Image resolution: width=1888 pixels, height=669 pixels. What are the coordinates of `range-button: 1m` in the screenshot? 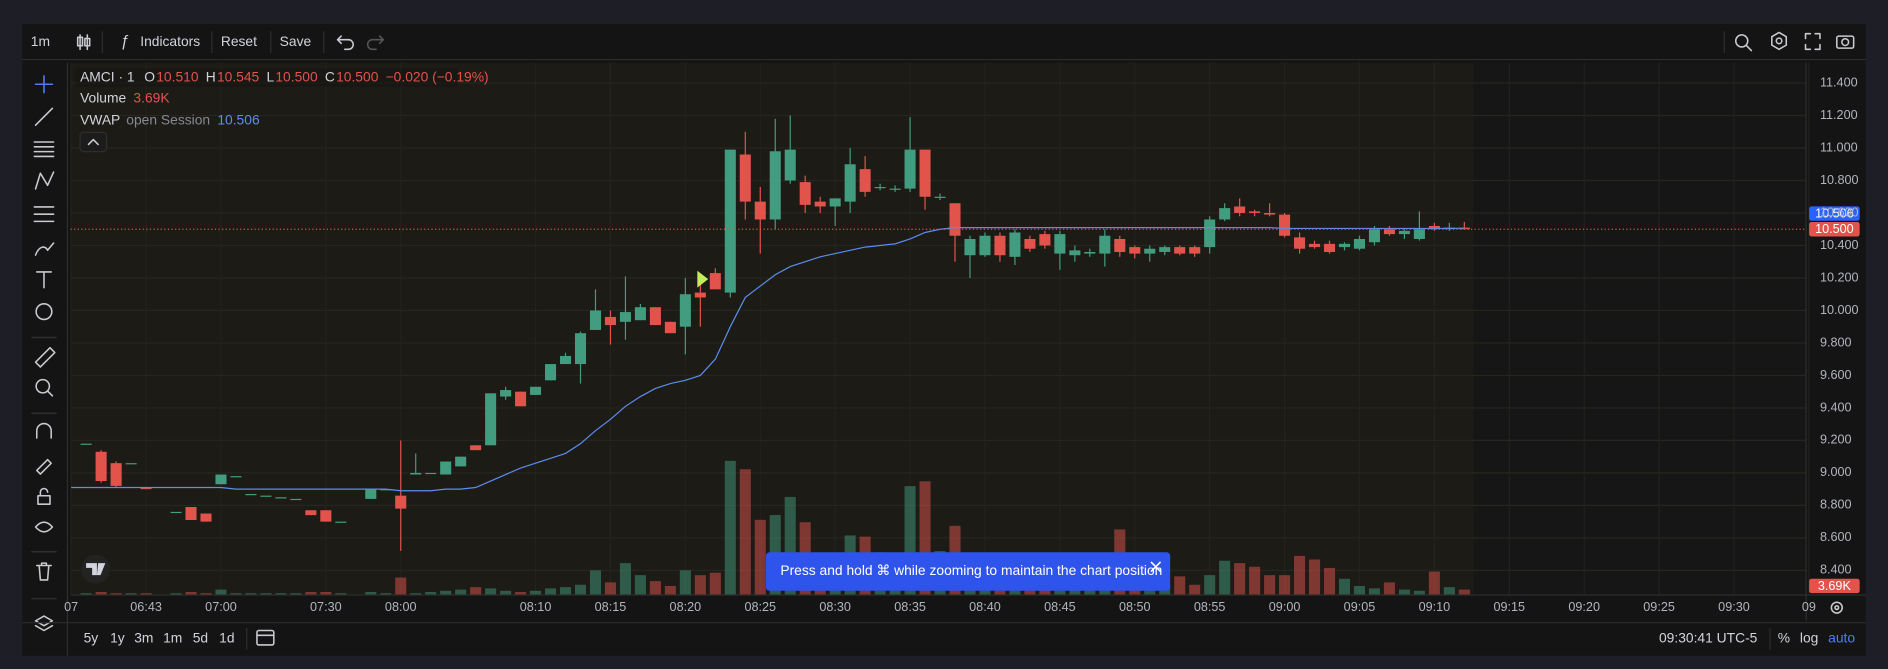 It's located at (172, 638).